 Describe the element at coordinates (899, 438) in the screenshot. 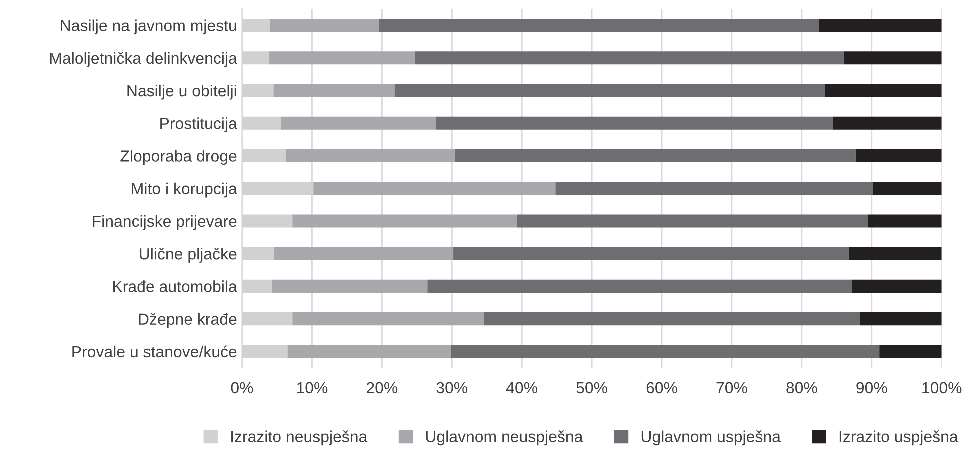

I see `legend-label: Izrazito uspješna` at that location.